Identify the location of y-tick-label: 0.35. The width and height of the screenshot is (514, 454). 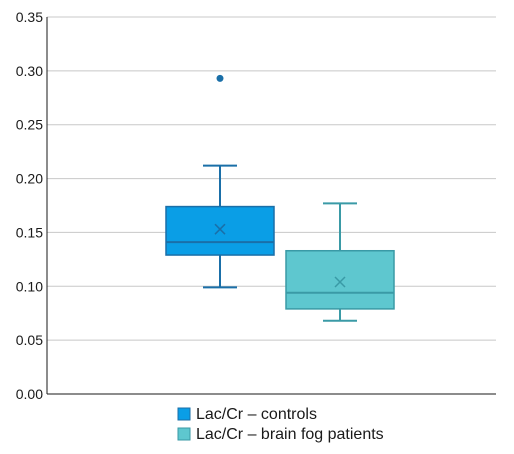
(29, 17).